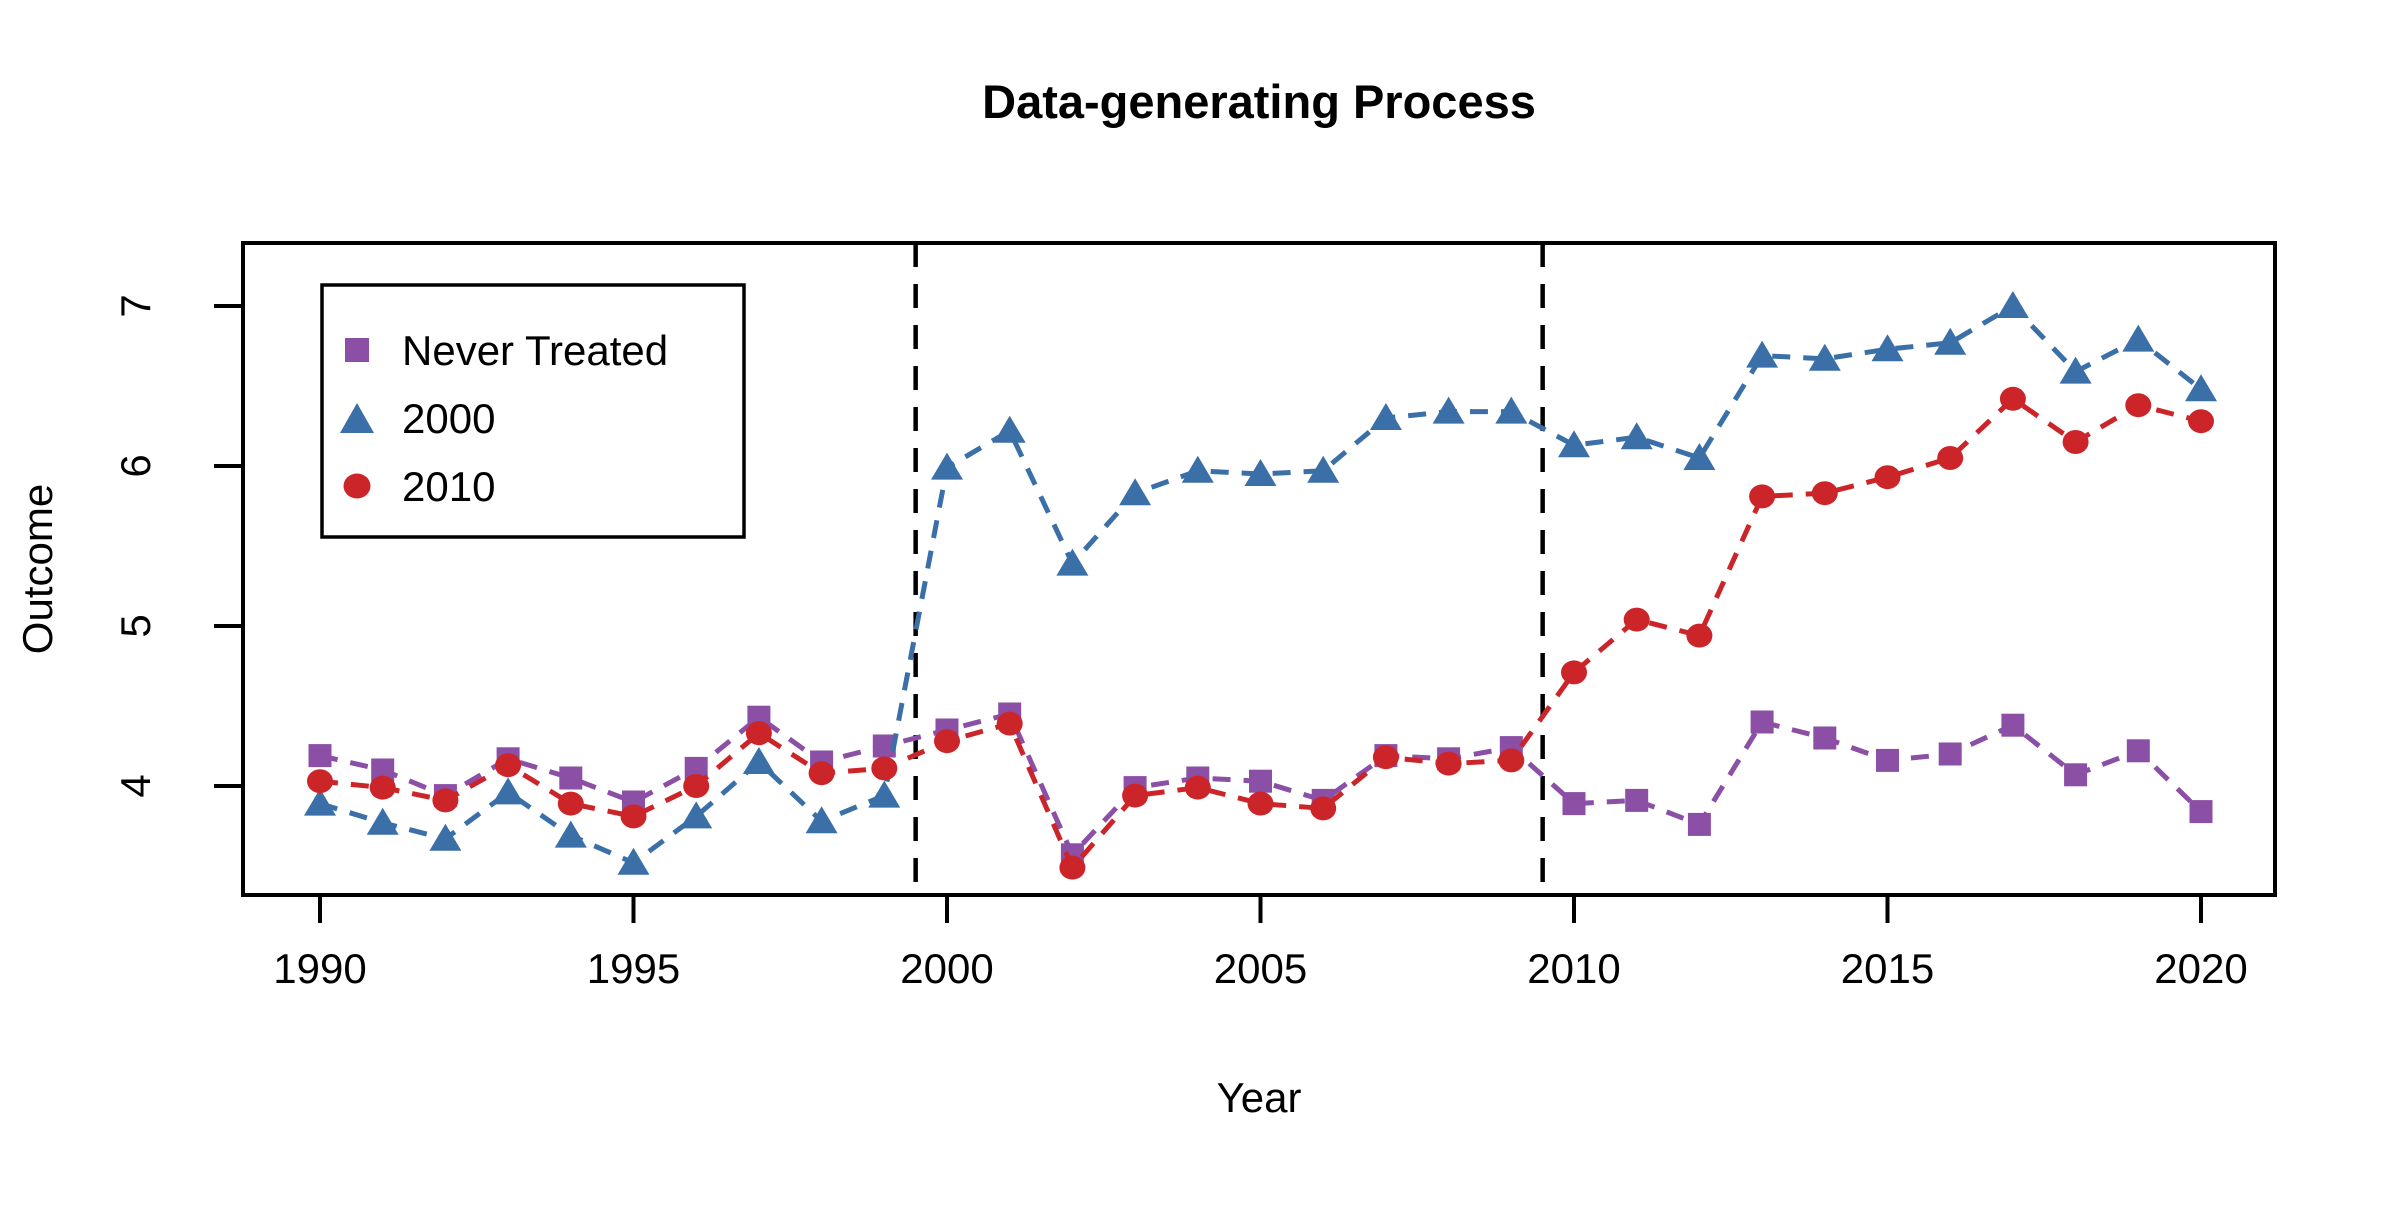 The height and width of the screenshot is (1205, 2400). Describe the element at coordinates (135, 625) in the screenshot. I see `y-tick-label: 5` at that location.